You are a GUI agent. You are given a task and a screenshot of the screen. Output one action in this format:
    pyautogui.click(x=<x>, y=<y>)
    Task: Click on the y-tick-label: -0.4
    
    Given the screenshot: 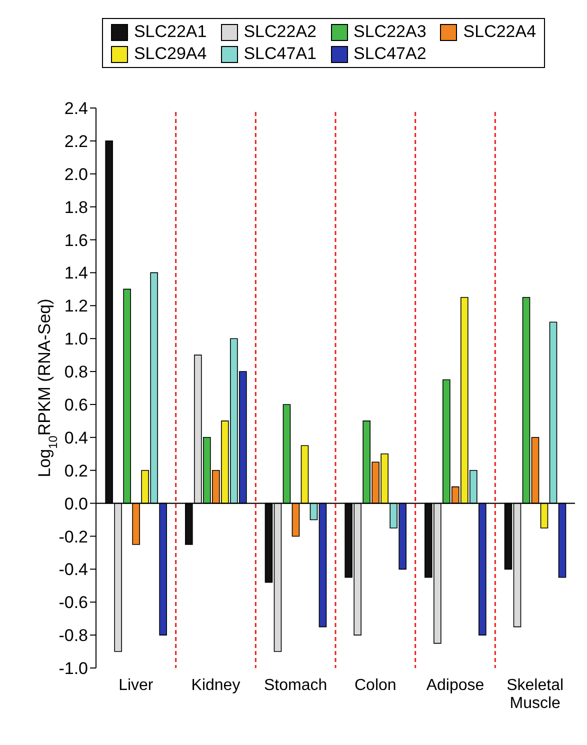 What is the action you would take?
    pyautogui.click(x=73, y=570)
    